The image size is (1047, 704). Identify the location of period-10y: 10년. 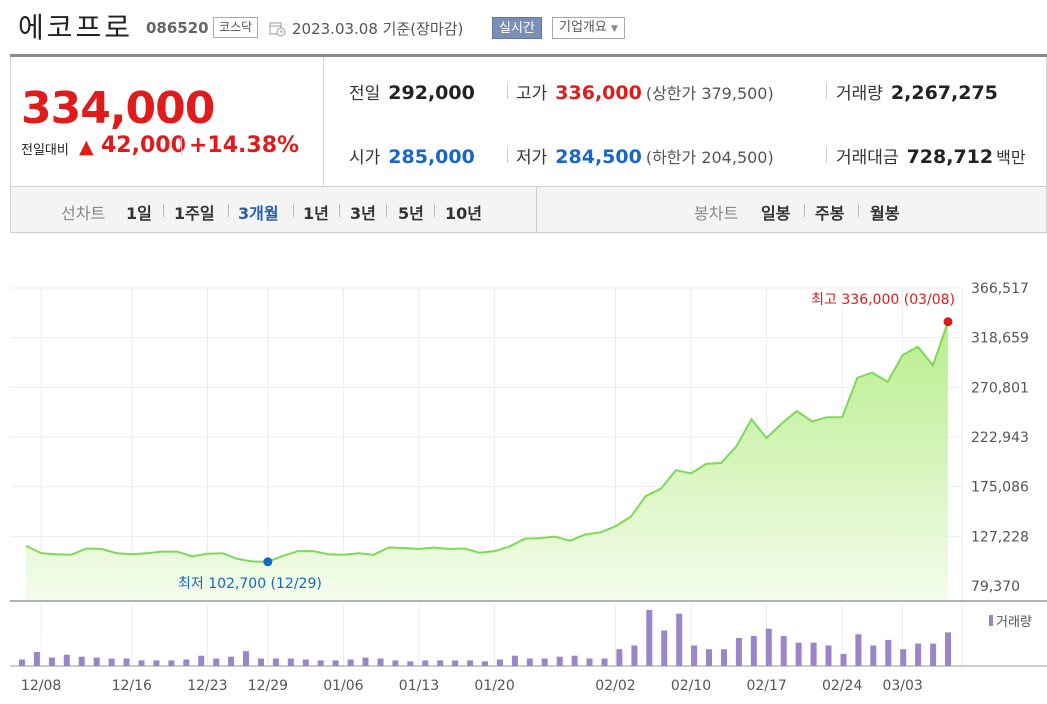
(463, 213).